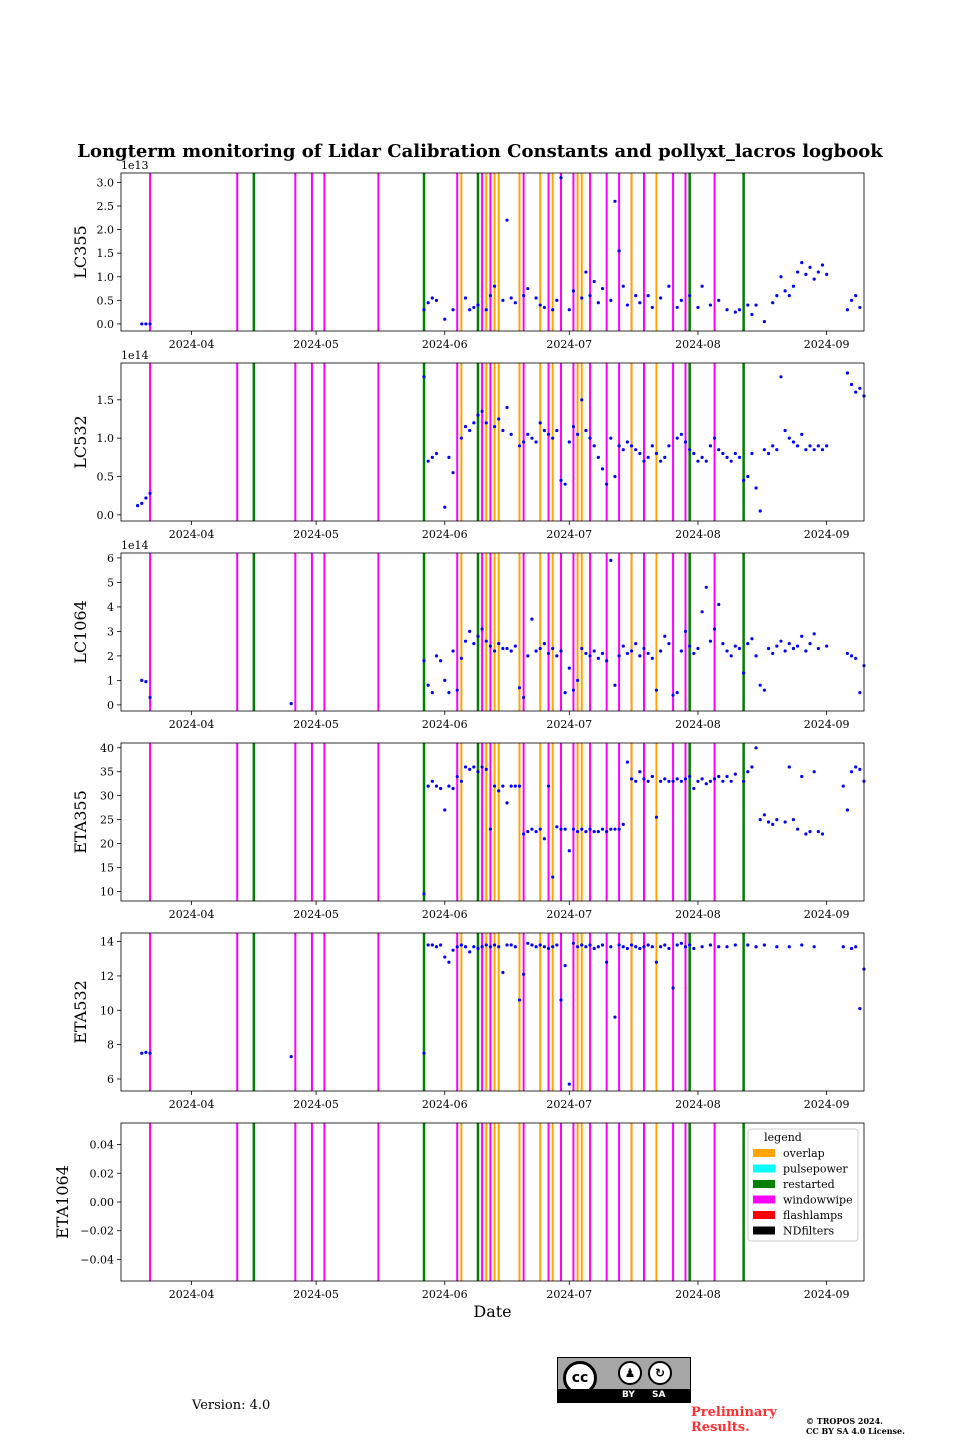 The image size is (960, 1440). What do you see at coordinates (102, 1145) in the screenshot?
I see `y-tick-label: 0.04` at bounding box center [102, 1145].